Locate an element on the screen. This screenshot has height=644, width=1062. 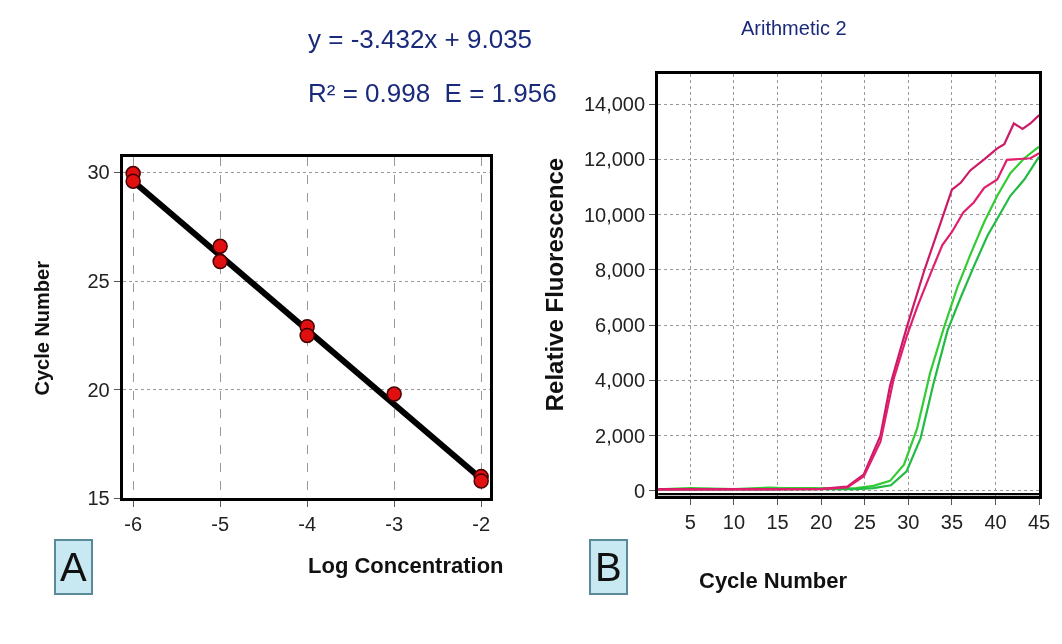
x-axis-title: Log Concentration is located at coordinates (406, 565).